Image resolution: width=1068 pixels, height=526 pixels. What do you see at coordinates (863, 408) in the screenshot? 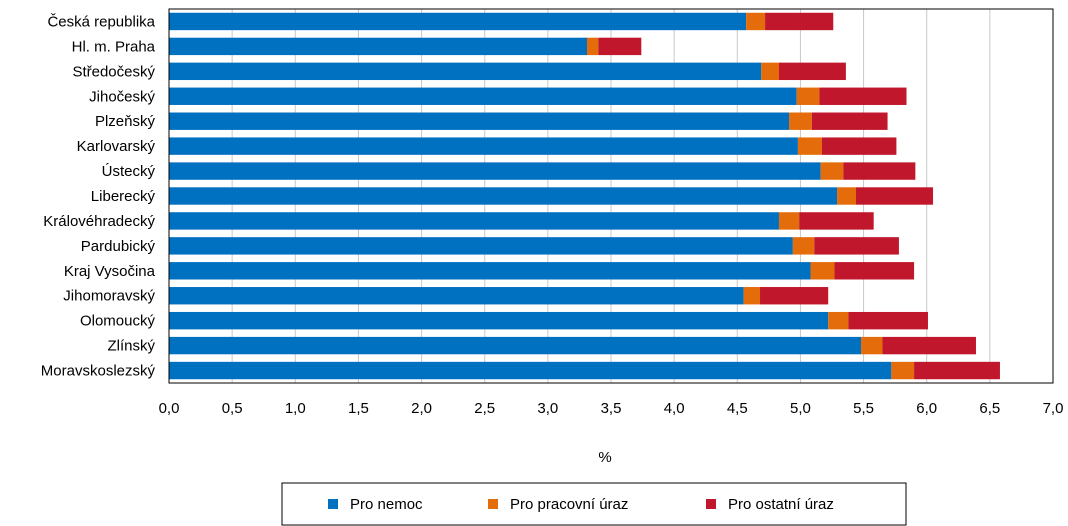
I see `x-tick-label: 5,5` at bounding box center [863, 408].